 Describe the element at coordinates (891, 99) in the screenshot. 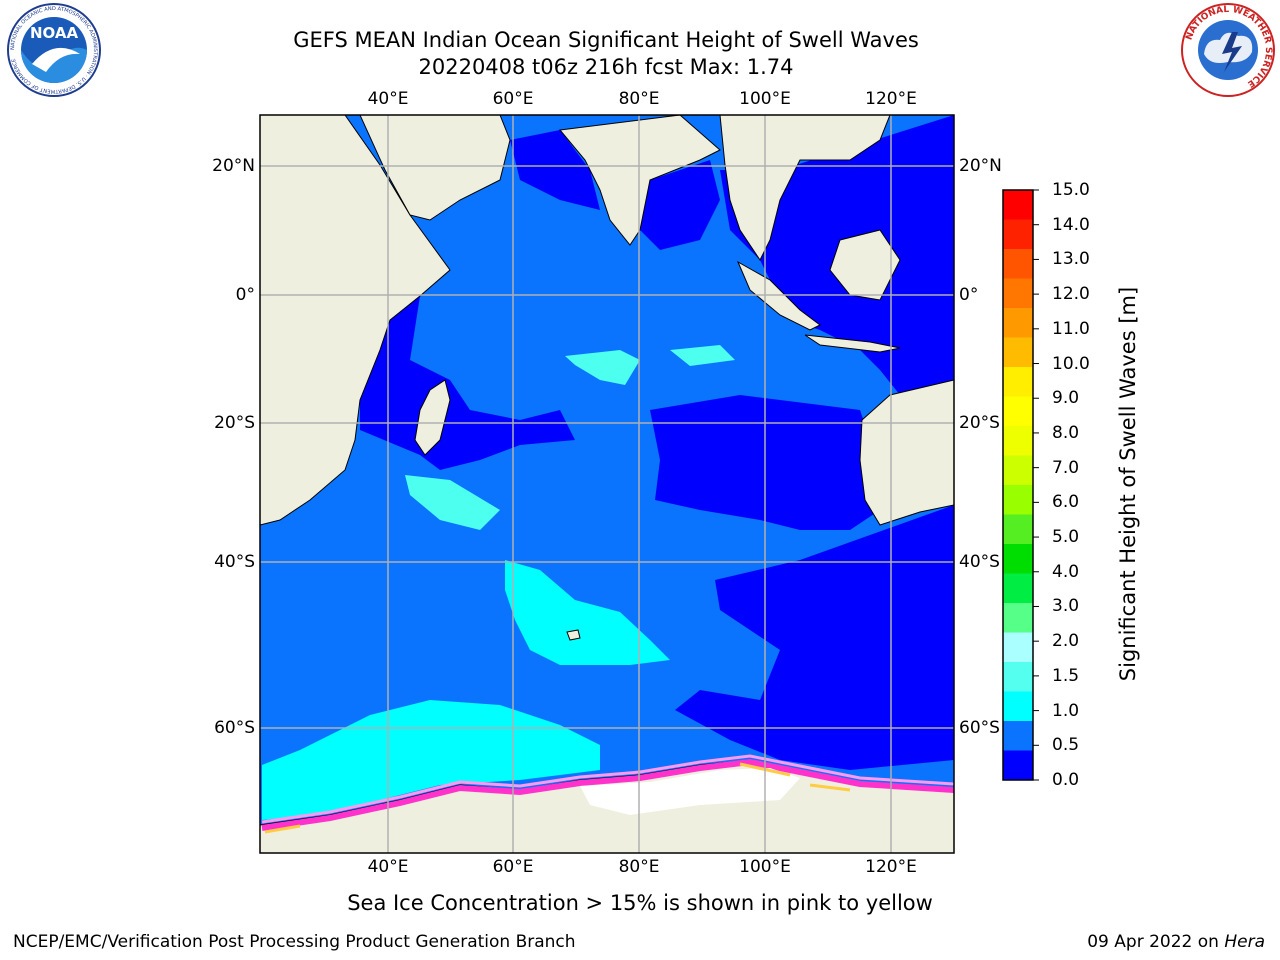

I see `lon-tick-top: 120°E` at that location.